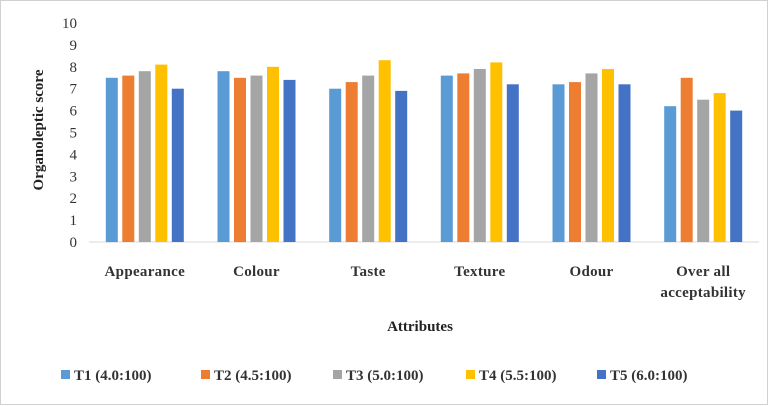  What do you see at coordinates (368, 272) in the screenshot?
I see `x-category-label: Taste` at bounding box center [368, 272].